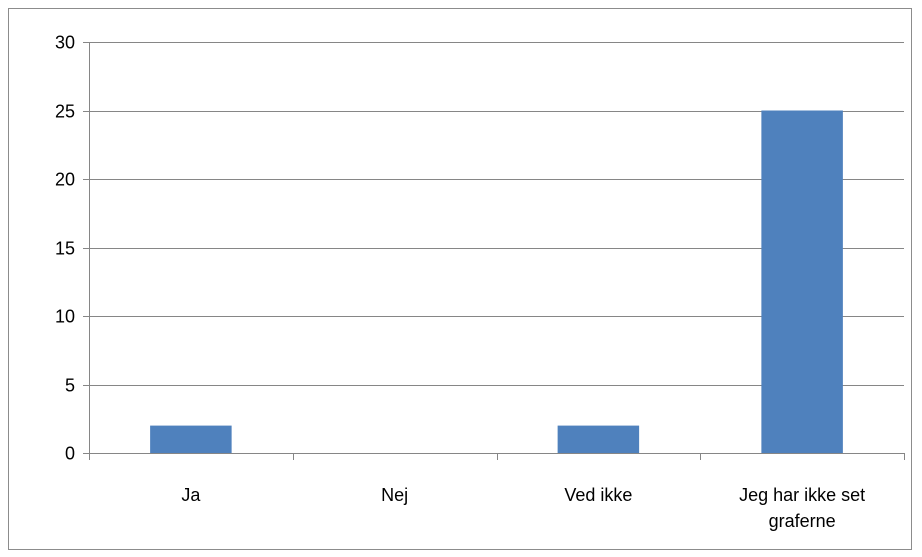 The width and height of the screenshot is (922, 557). What do you see at coordinates (65, 180) in the screenshot?
I see `y-tick-label: 20` at bounding box center [65, 180].